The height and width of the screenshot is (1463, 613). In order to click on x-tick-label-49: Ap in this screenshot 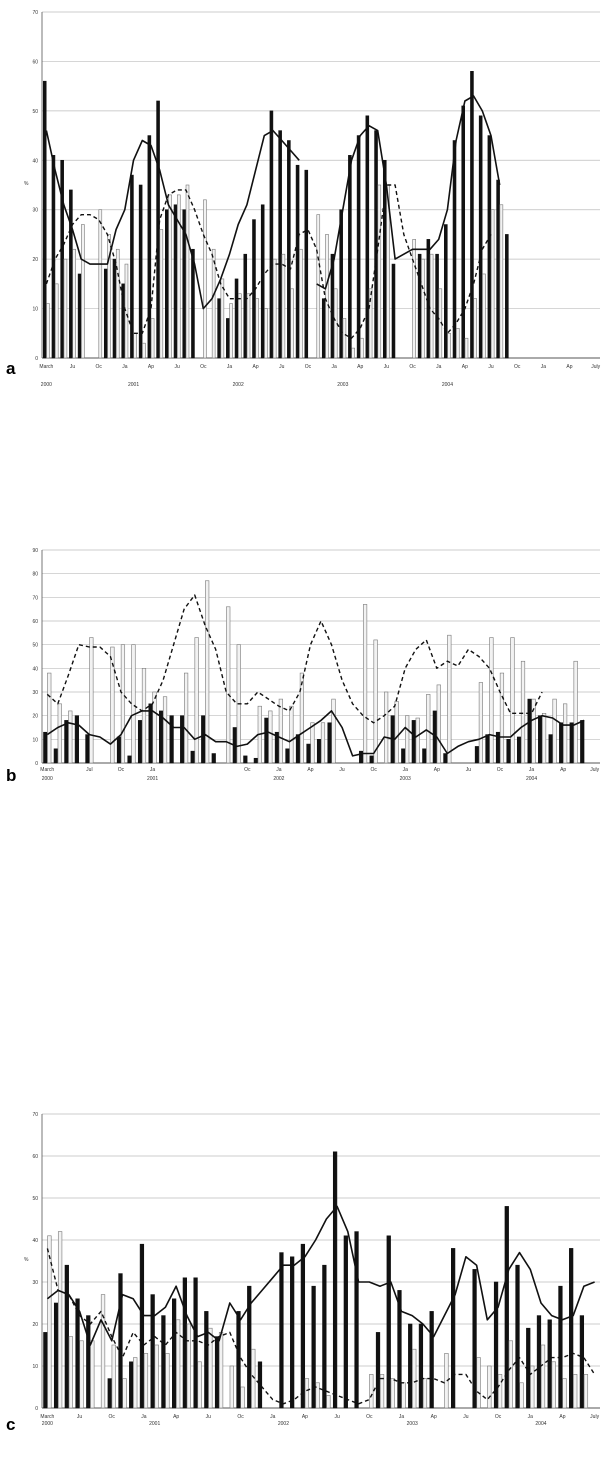, I will do `click(563, 770)`.